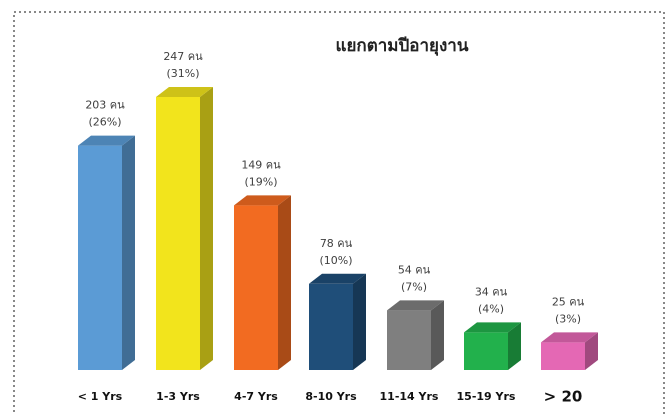  Describe the element at coordinates (183, 56) in the screenshot. I see `value-label: 247 คน` at that location.